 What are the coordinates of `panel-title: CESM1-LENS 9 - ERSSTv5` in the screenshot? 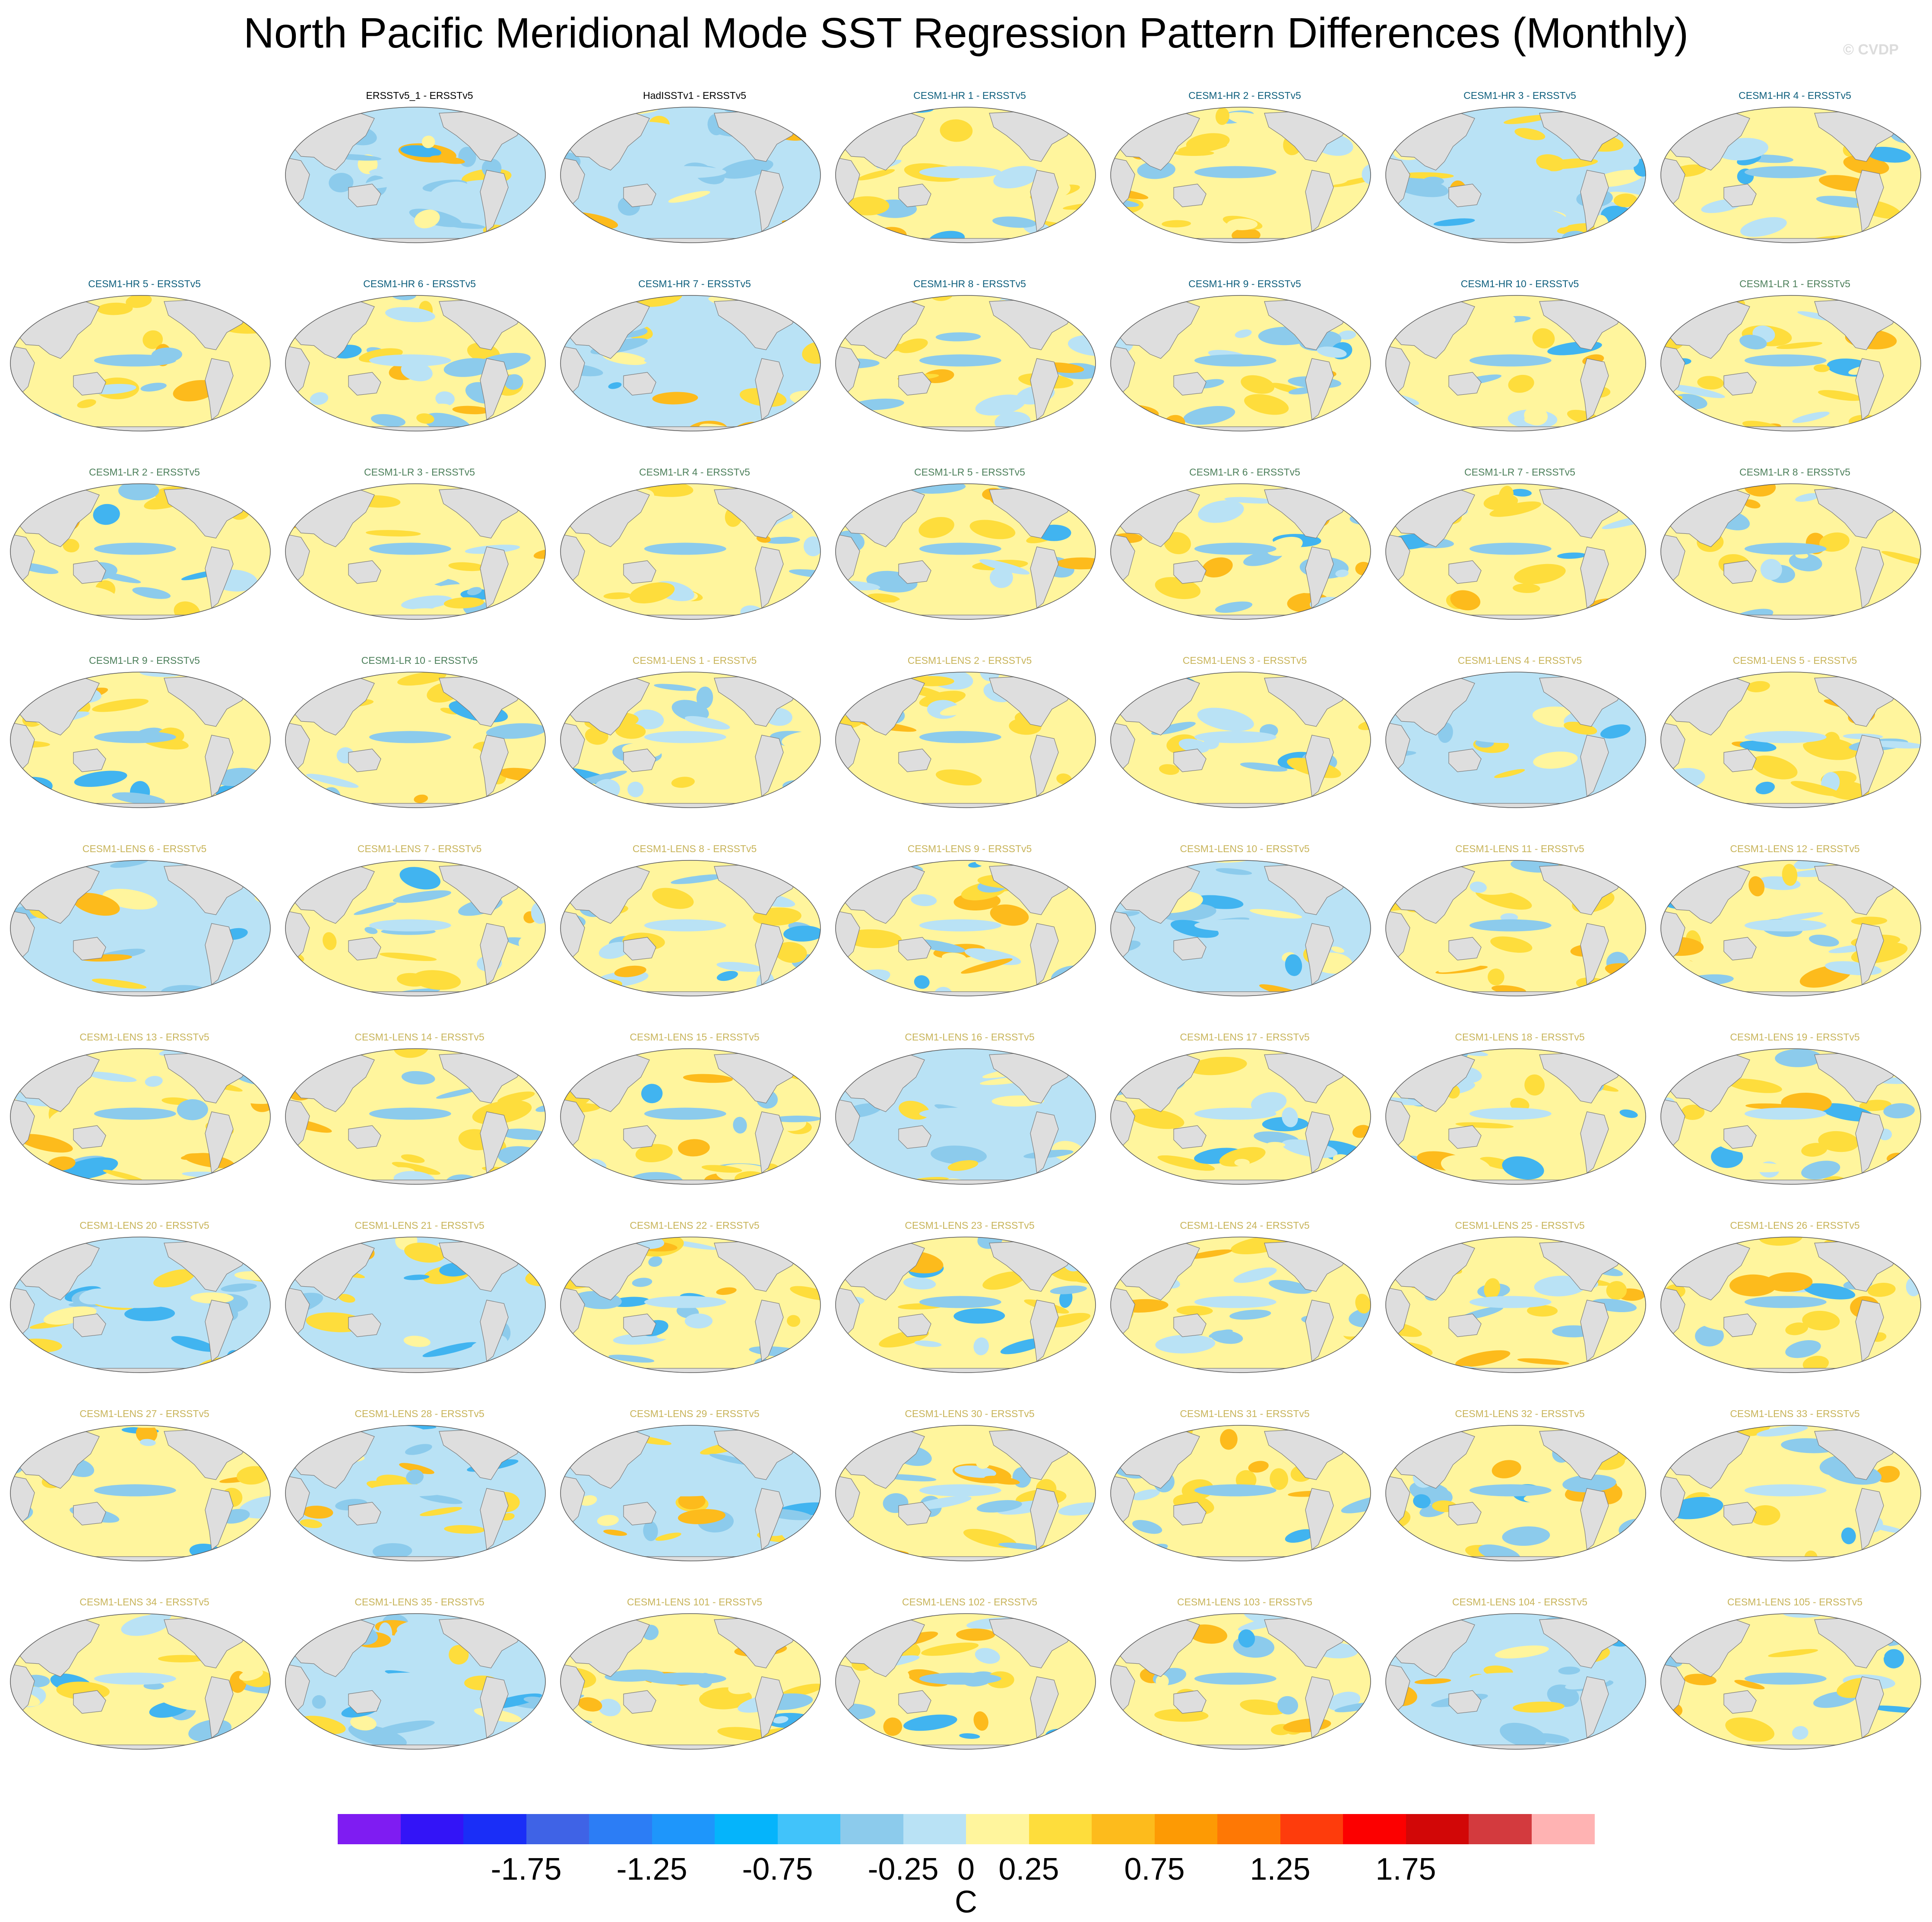 It's located at (970, 848).